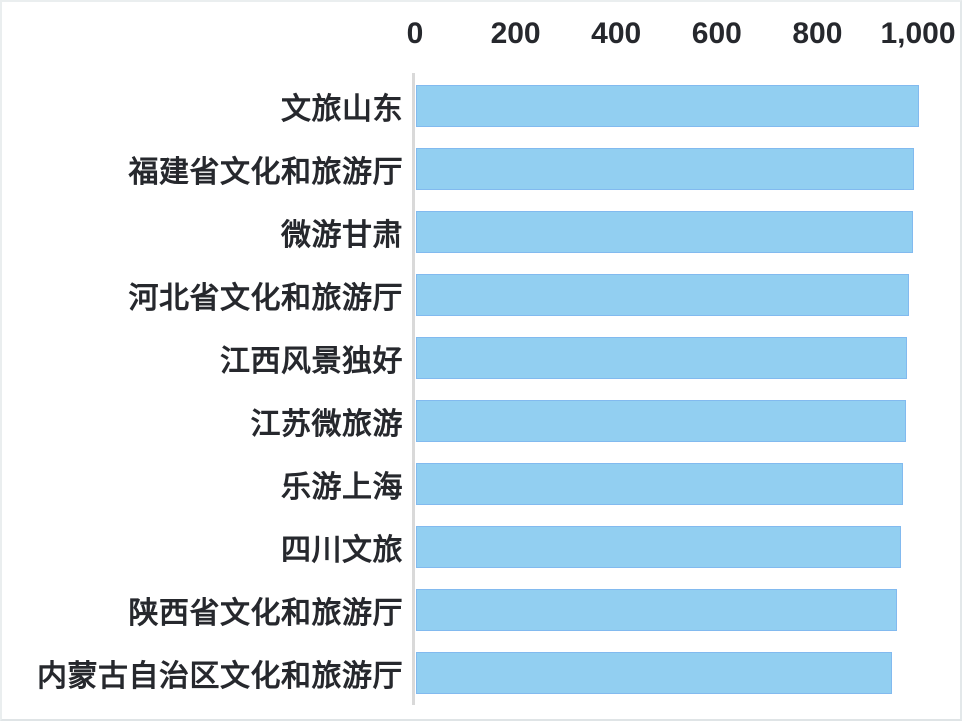 The height and width of the screenshot is (721, 962). What do you see at coordinates (342, 488) in the screenshot?
I see `category-label: 乐游上海` at bounding box center [342, 488].